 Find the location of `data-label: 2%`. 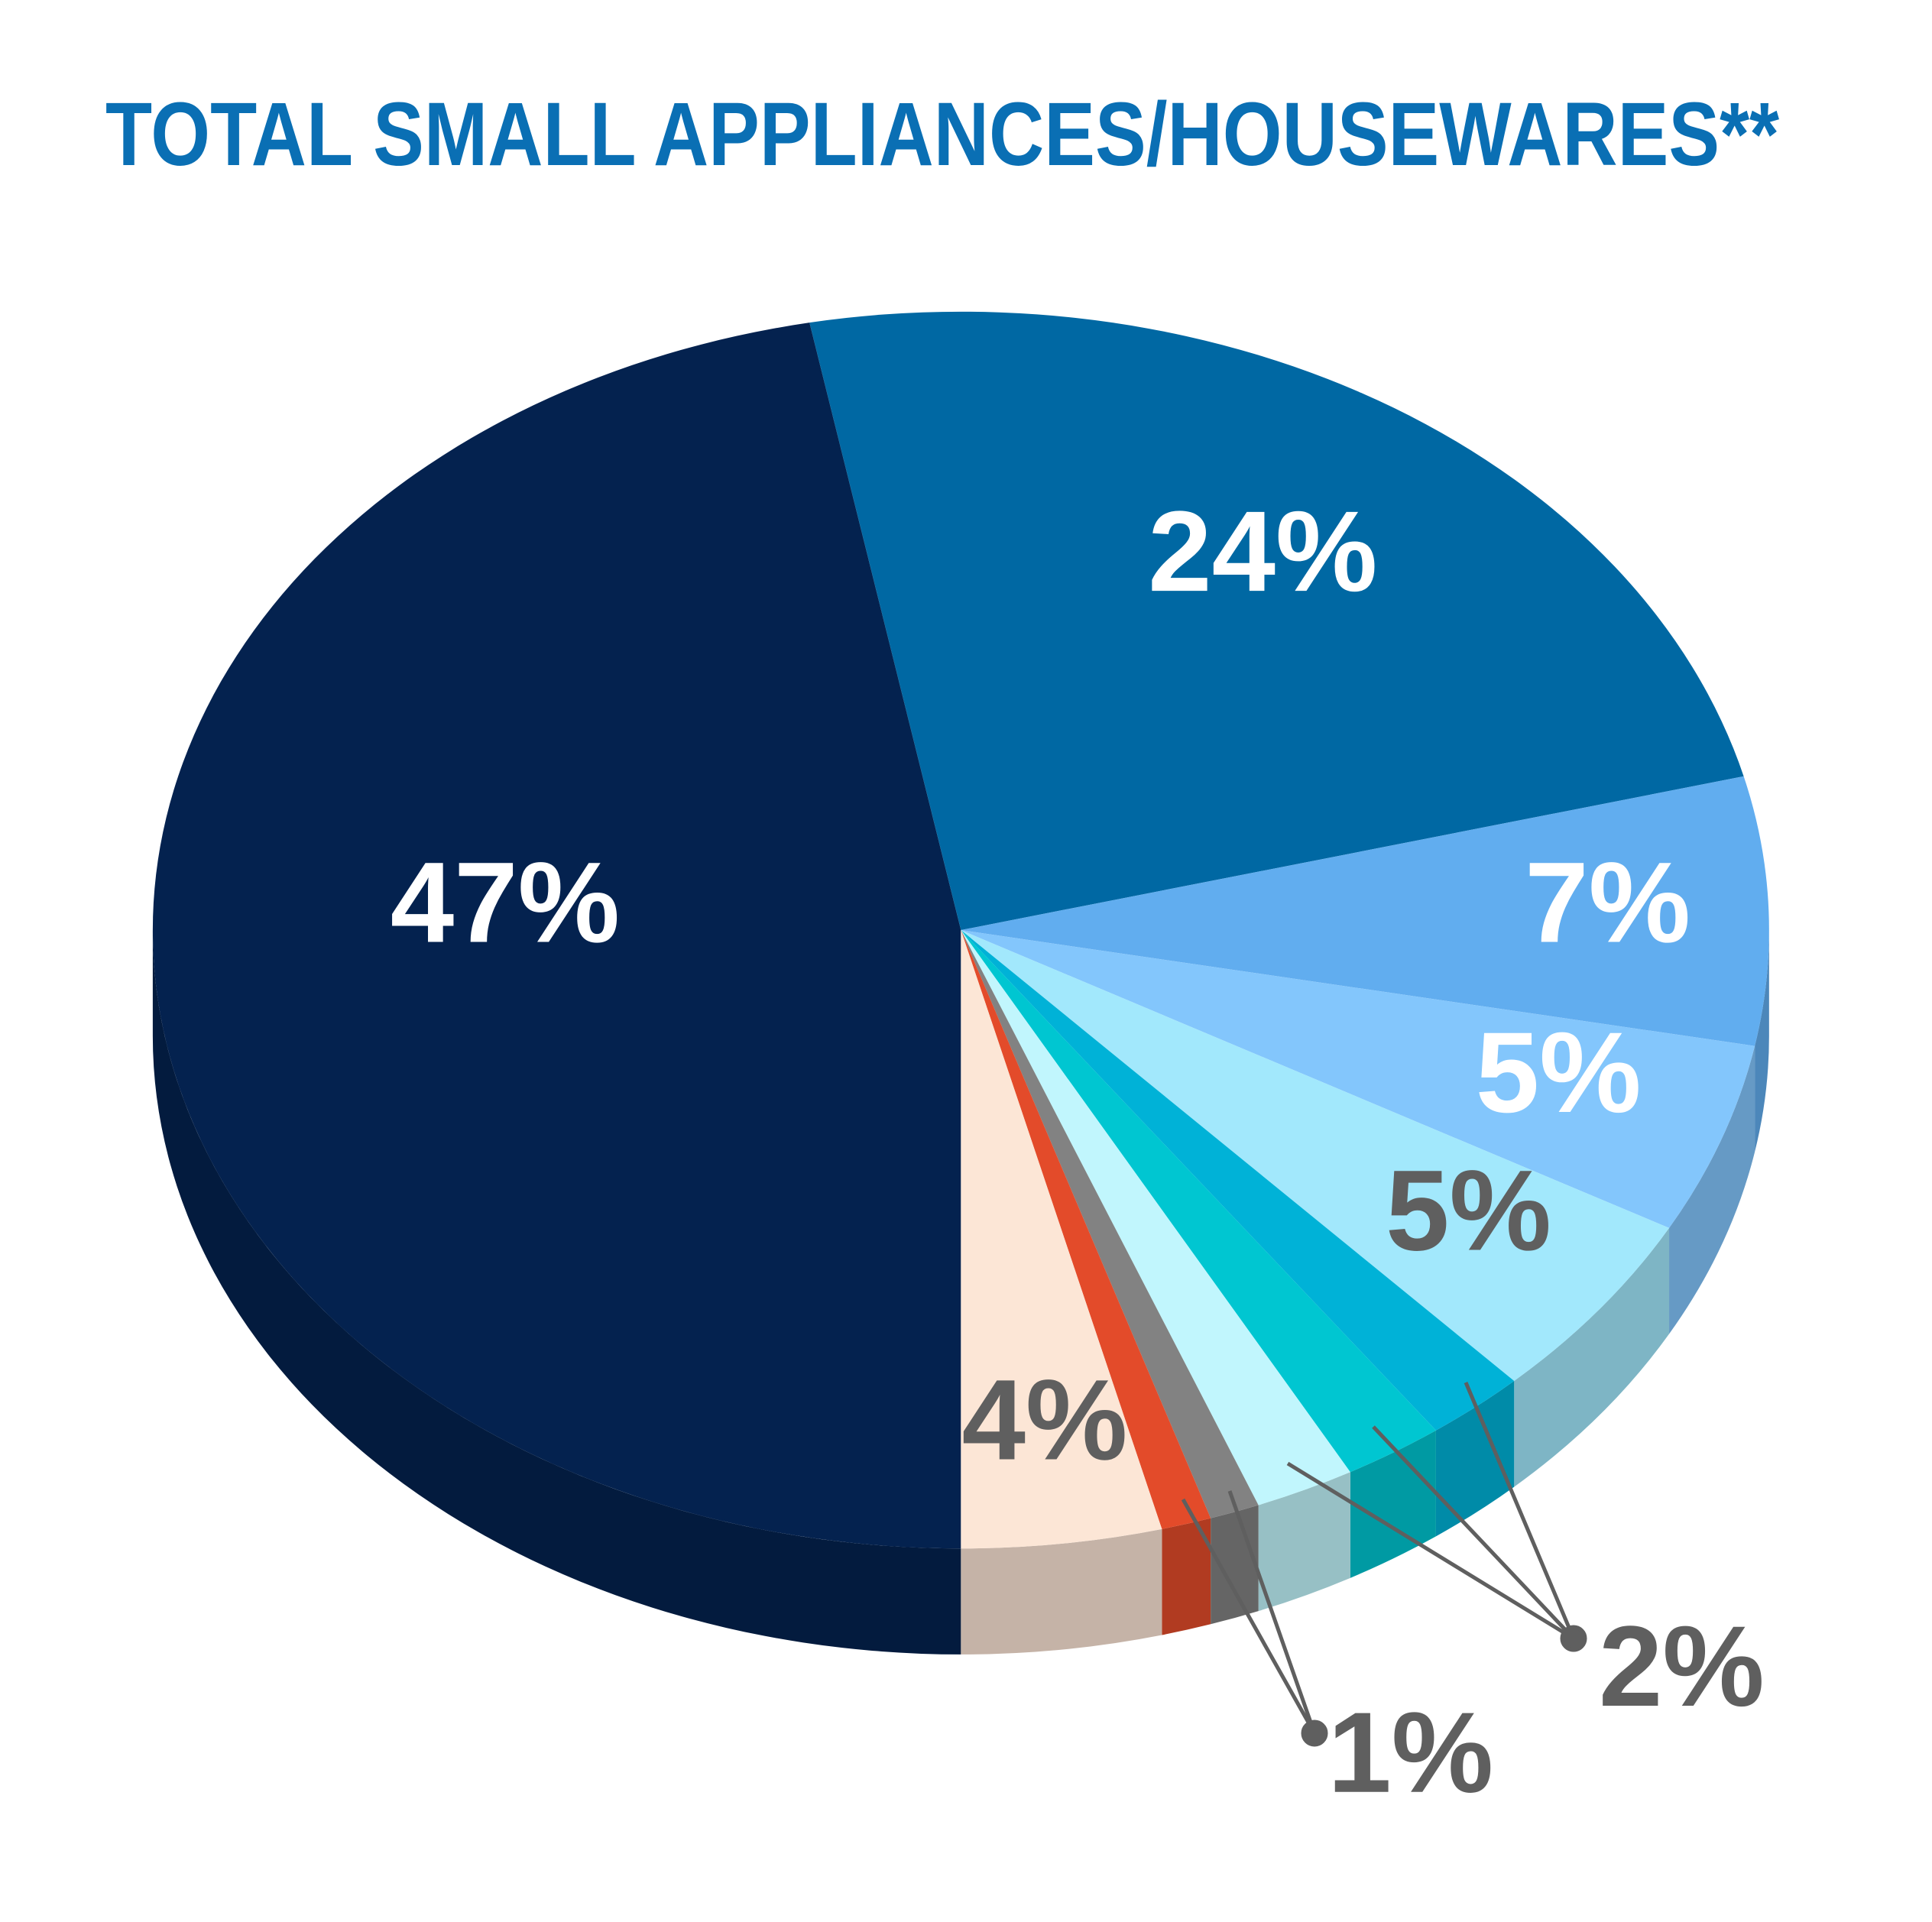

data-label: 2% is located at coordinates (1682, 1666).